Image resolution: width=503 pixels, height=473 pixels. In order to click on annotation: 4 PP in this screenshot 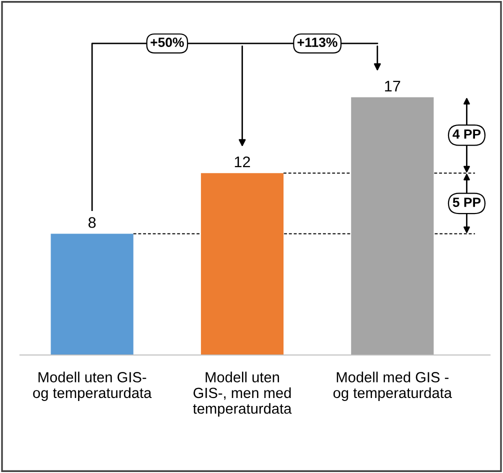, I will do `click(466, 134)`.